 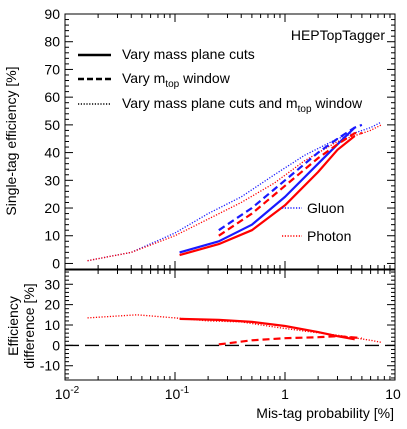 I want to click on x-tick-label: 10⁻¹, so click(x=177, y=393).